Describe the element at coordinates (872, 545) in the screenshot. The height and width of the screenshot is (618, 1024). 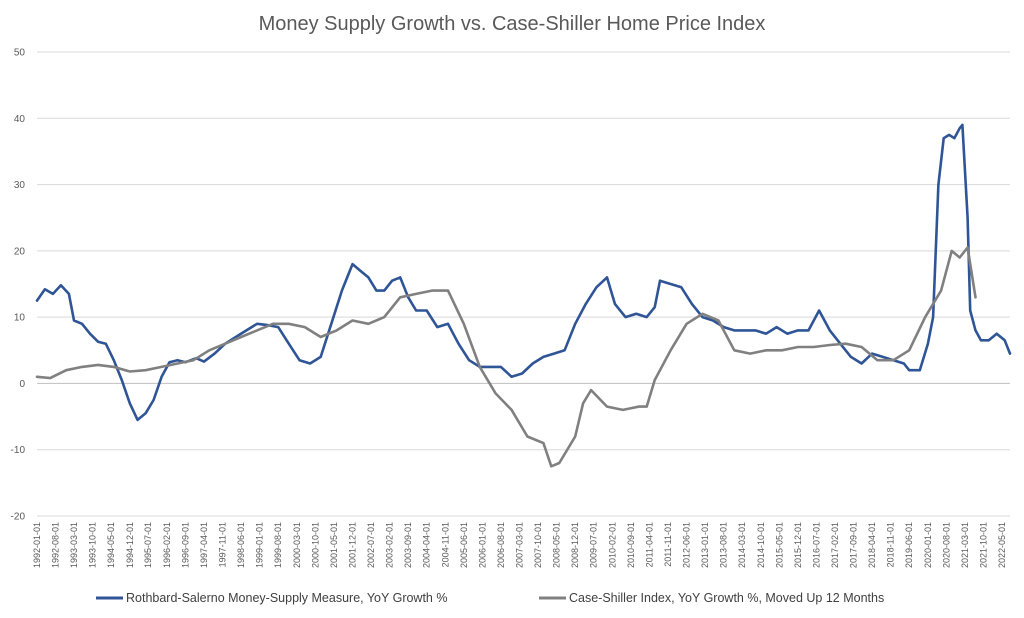
I see `x-tick-label: 2018-04-01` at that location.